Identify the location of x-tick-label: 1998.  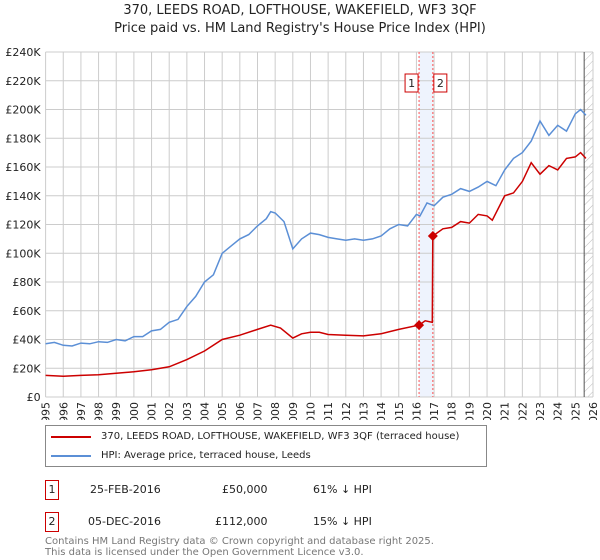
(99, 411).